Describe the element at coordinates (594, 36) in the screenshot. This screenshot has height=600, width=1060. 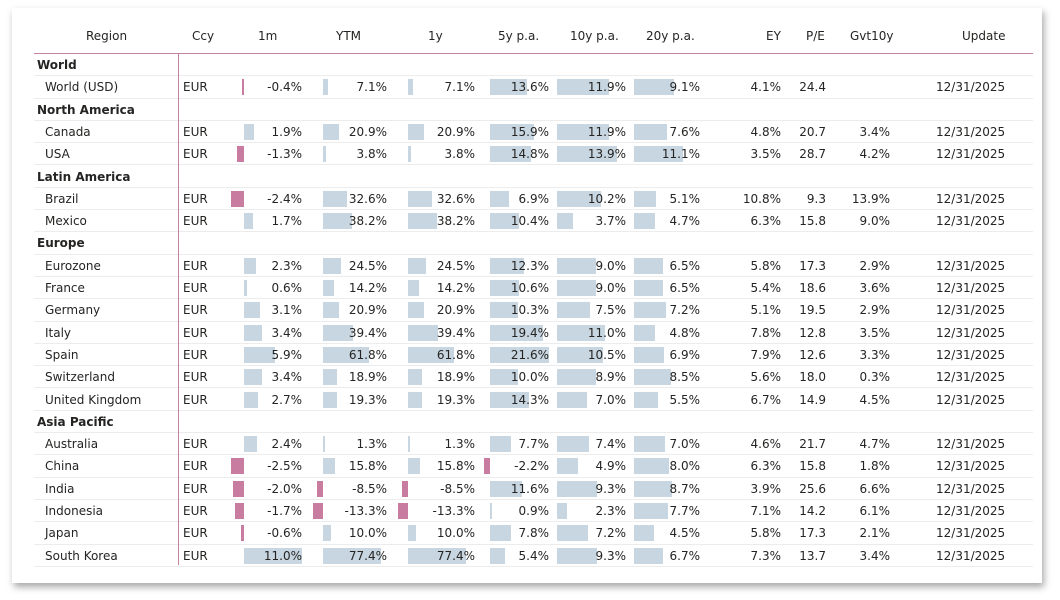
I see `col-header-10y: 10y p.a.` at that location.